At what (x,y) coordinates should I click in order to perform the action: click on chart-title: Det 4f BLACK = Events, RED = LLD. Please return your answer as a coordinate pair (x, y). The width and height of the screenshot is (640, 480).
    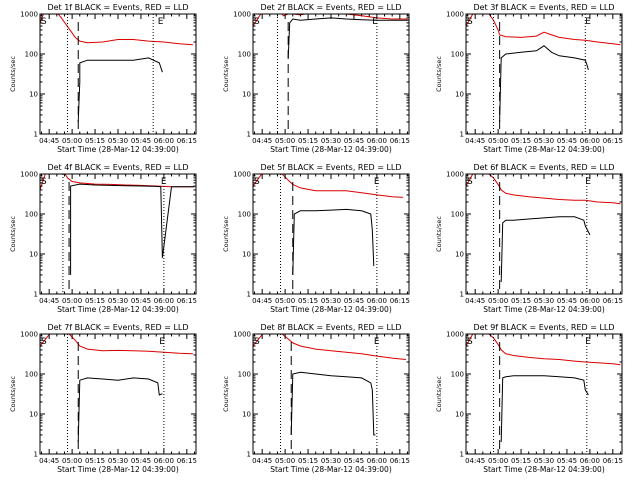
    Looking at the image, I should click on (117, 167).